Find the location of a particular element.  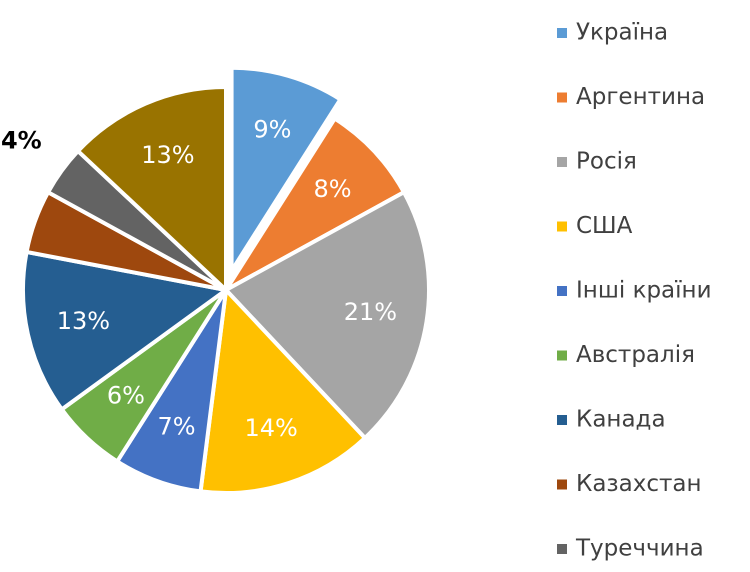

legend-label: Австралія is located at coordinates (635, 355).